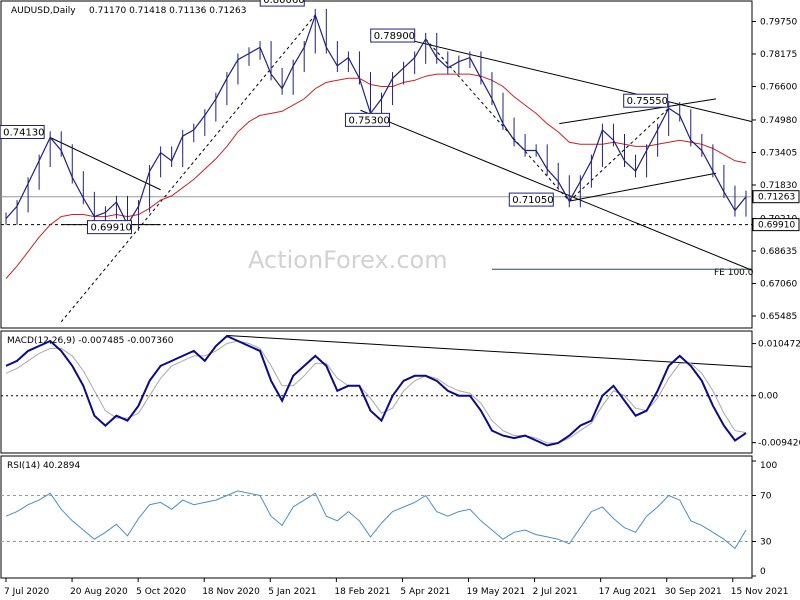 The image size is (800, 600). What do you see at coordinates (555, 592) in the screenshot?
I see `x-axis-label: 2 Jul 2021` at bounding box center [555, 592].